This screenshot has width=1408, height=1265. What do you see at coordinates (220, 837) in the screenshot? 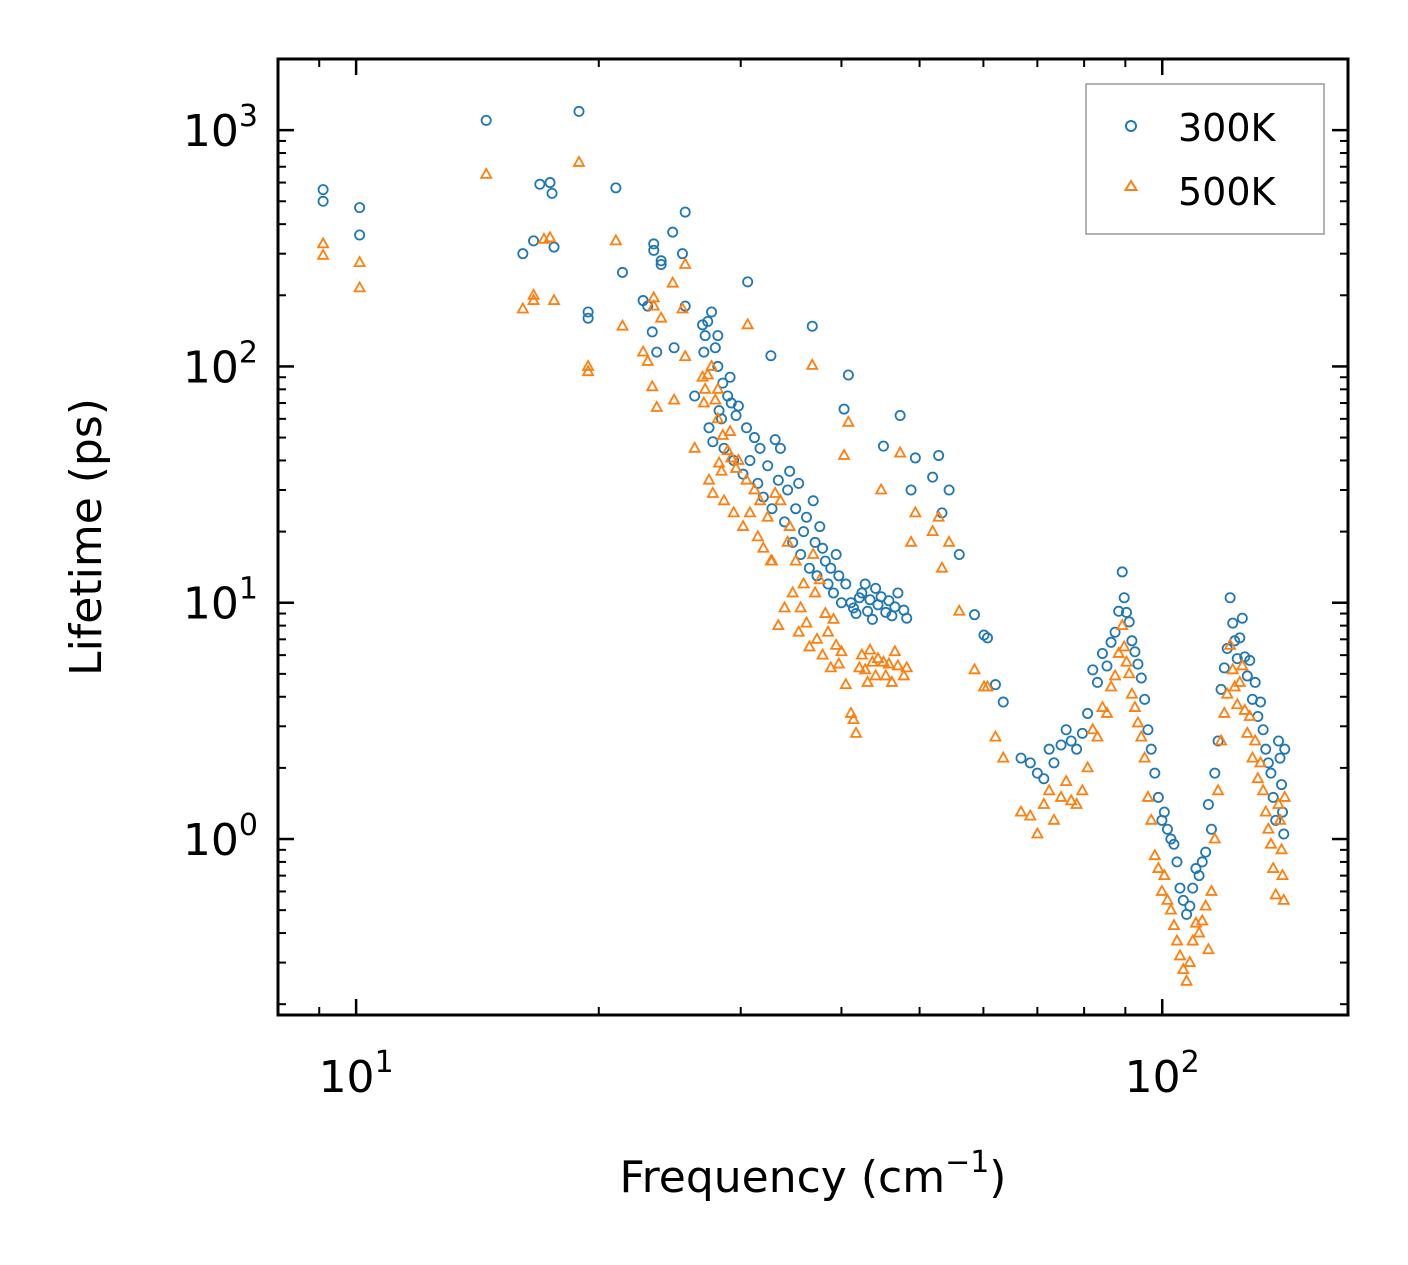
I see `y-tick-label: 10⁰` at bounding box center [220, 837].